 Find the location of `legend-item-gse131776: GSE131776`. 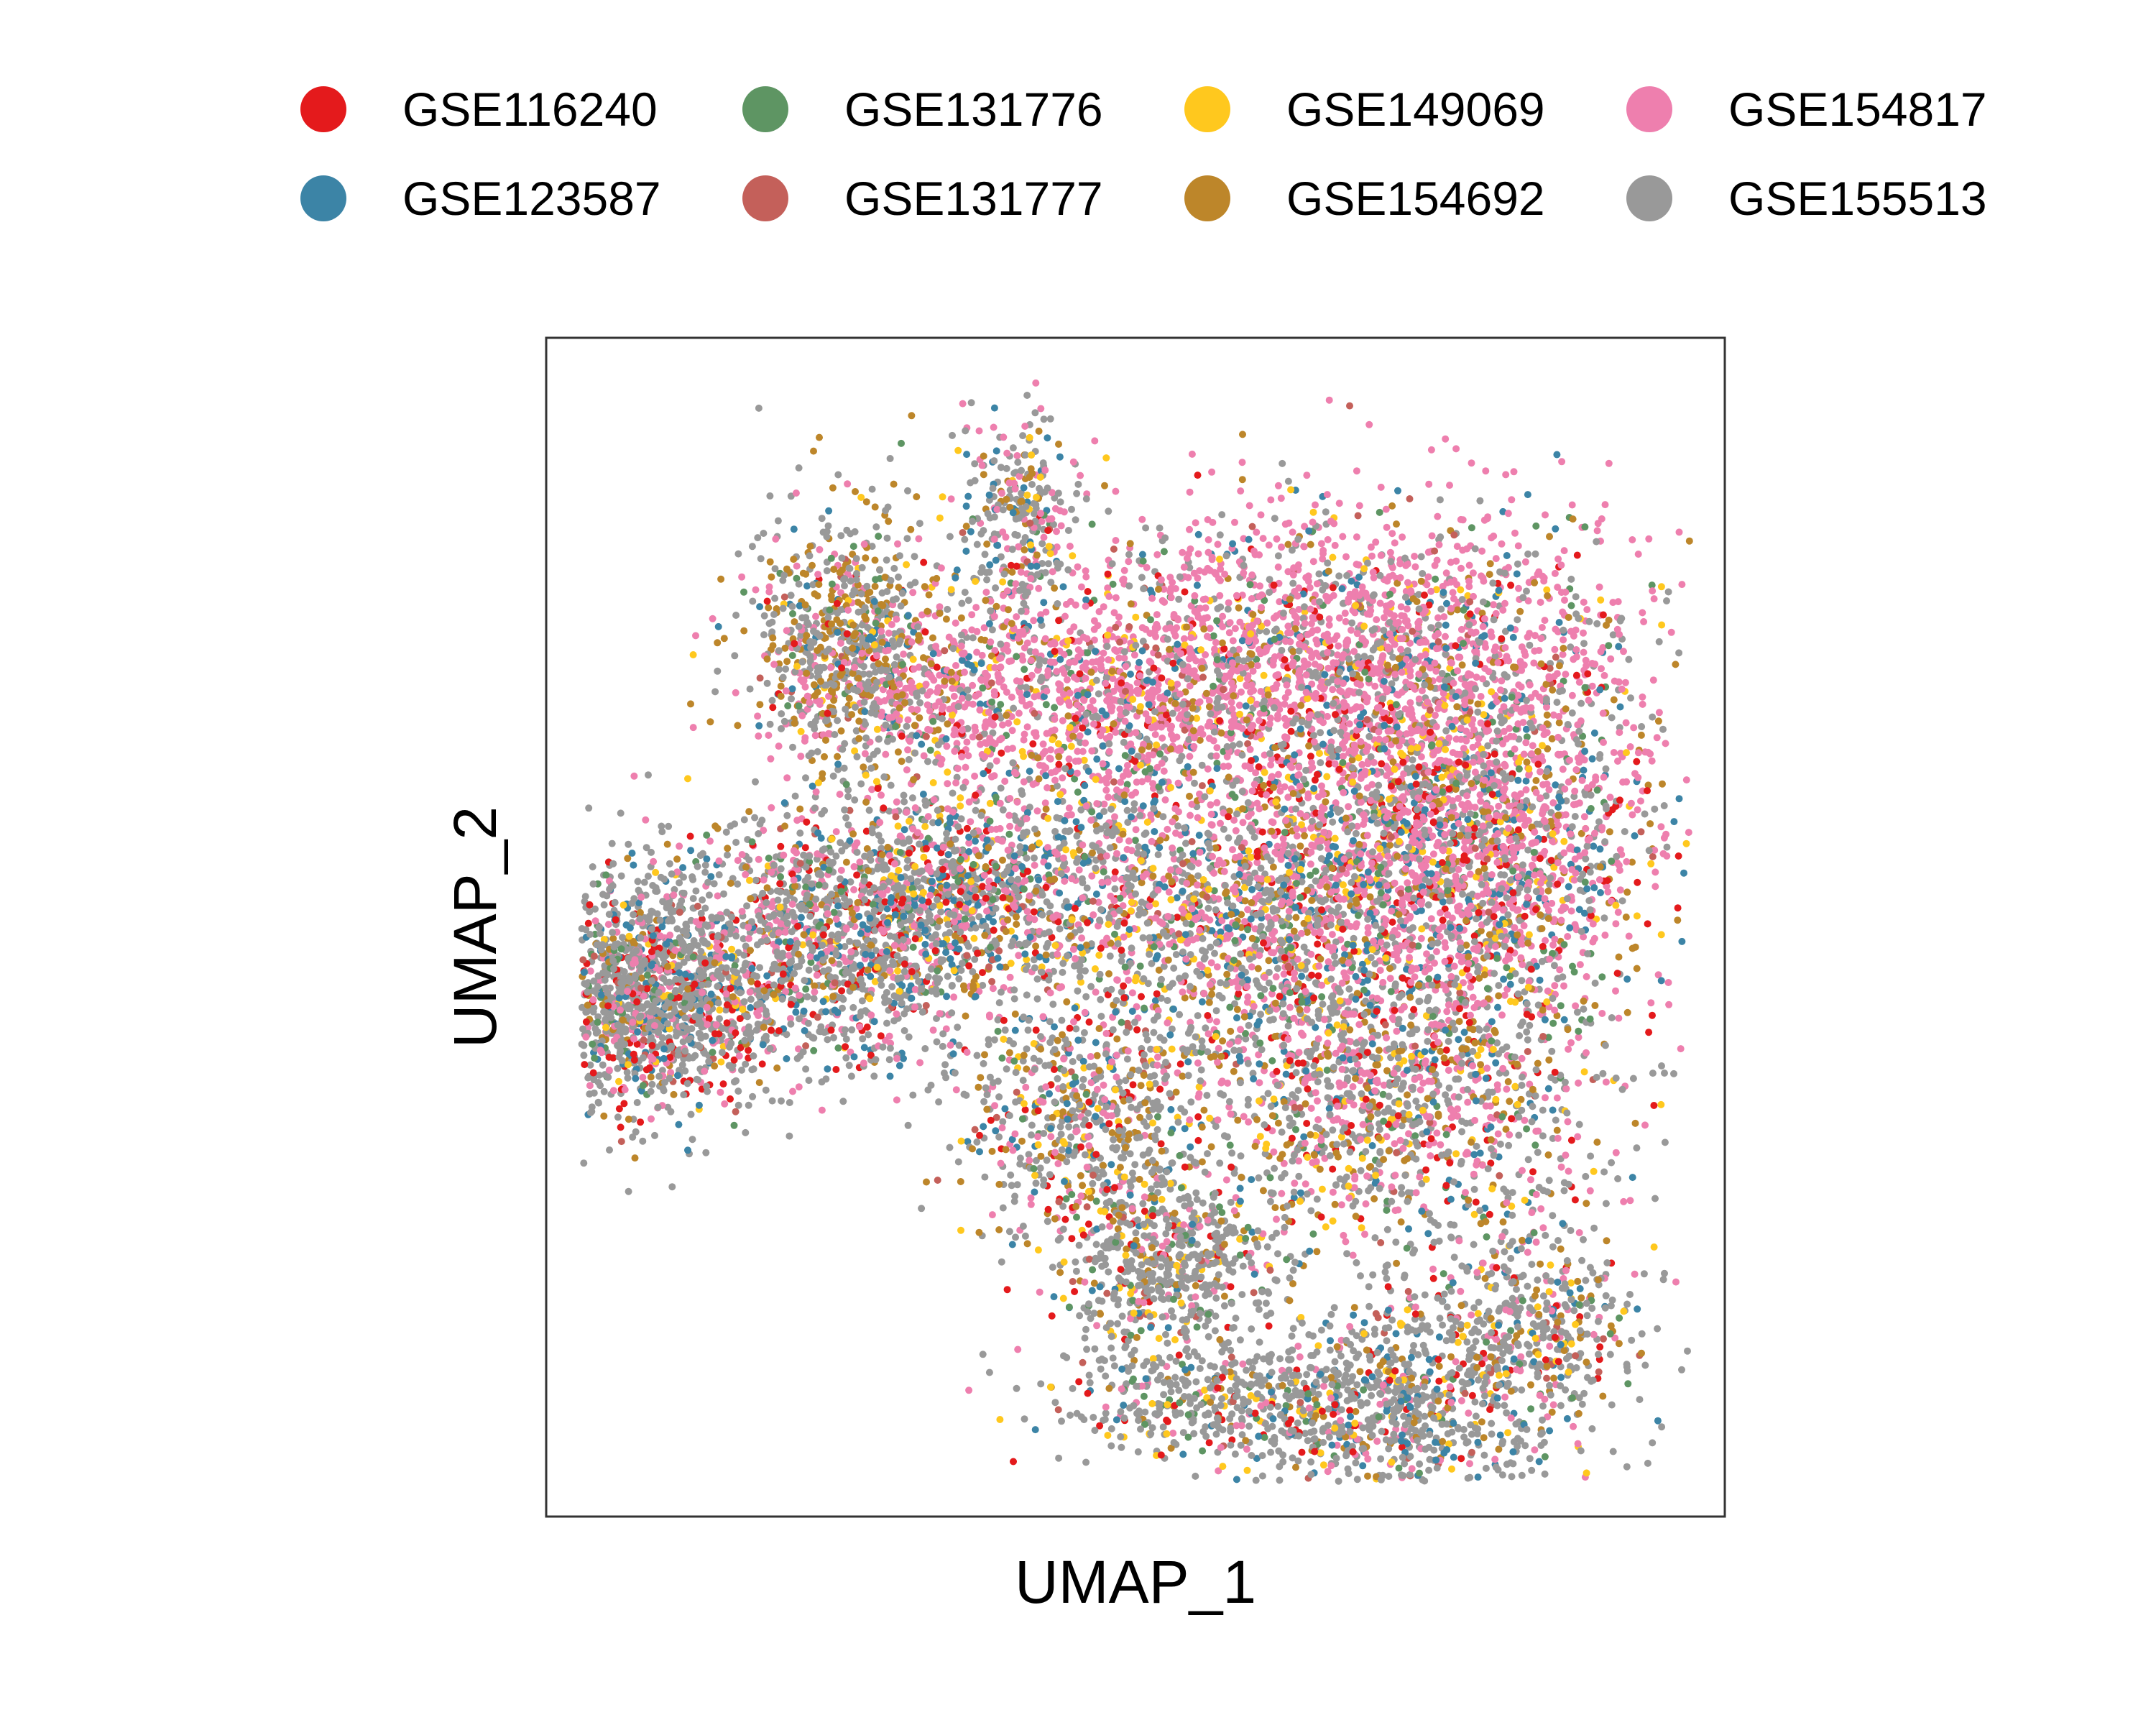

legend-item-gse131776: GSE131776 is located at coordinates (922, 109).